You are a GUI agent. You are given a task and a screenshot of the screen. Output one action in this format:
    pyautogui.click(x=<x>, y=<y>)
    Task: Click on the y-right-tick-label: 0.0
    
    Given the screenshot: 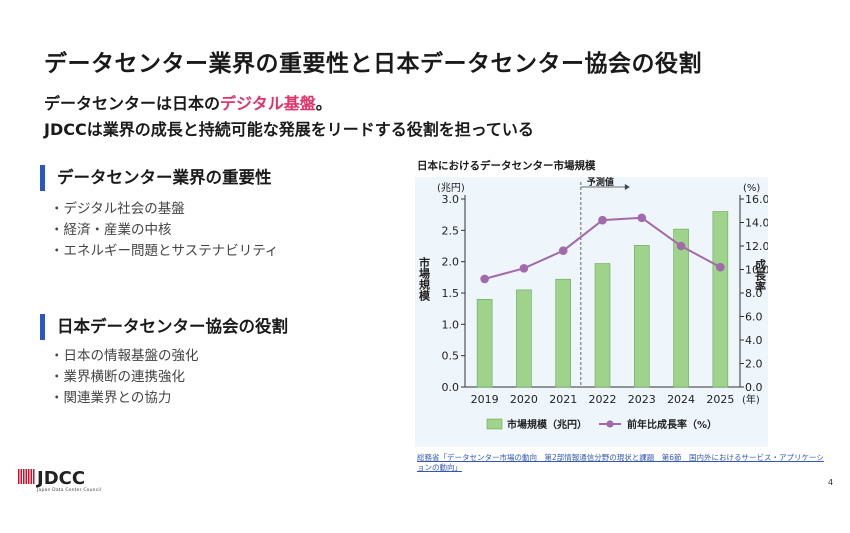 What is the action you would take?
    pyautogui.click(x=754, y=387)
    